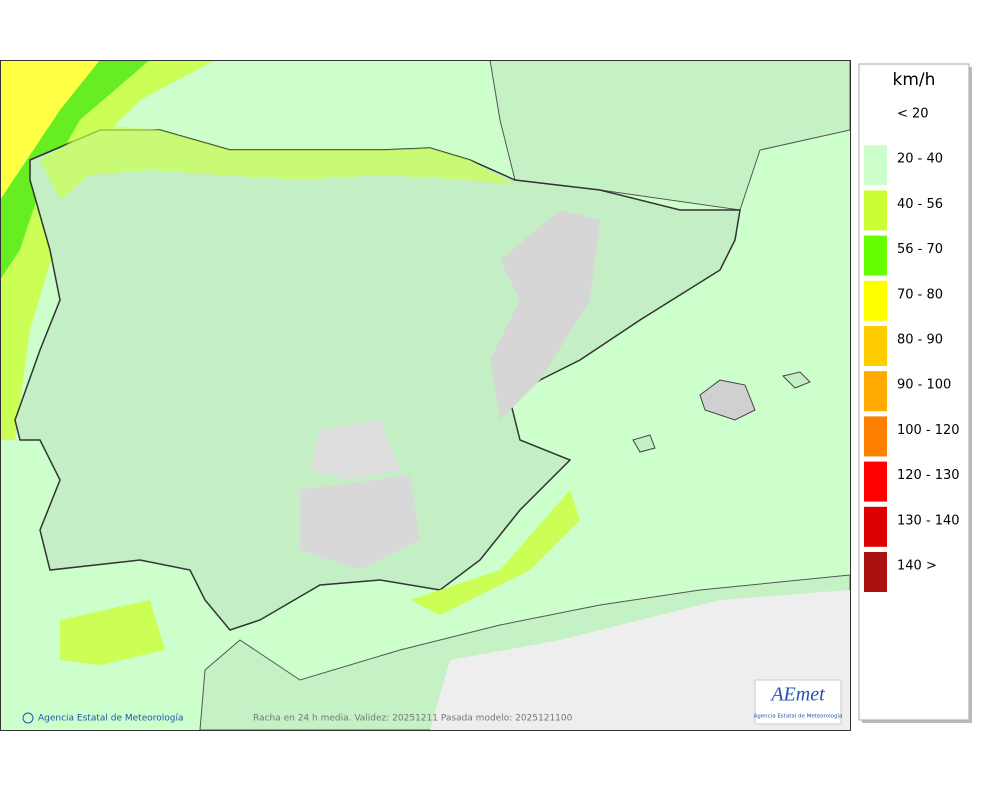 The image size is (1000, 794). Describe the element at coordinates (798, 716) in the screenshot. I see `logo-subtitle: Agencia Estatal de Meteorología` at that location.